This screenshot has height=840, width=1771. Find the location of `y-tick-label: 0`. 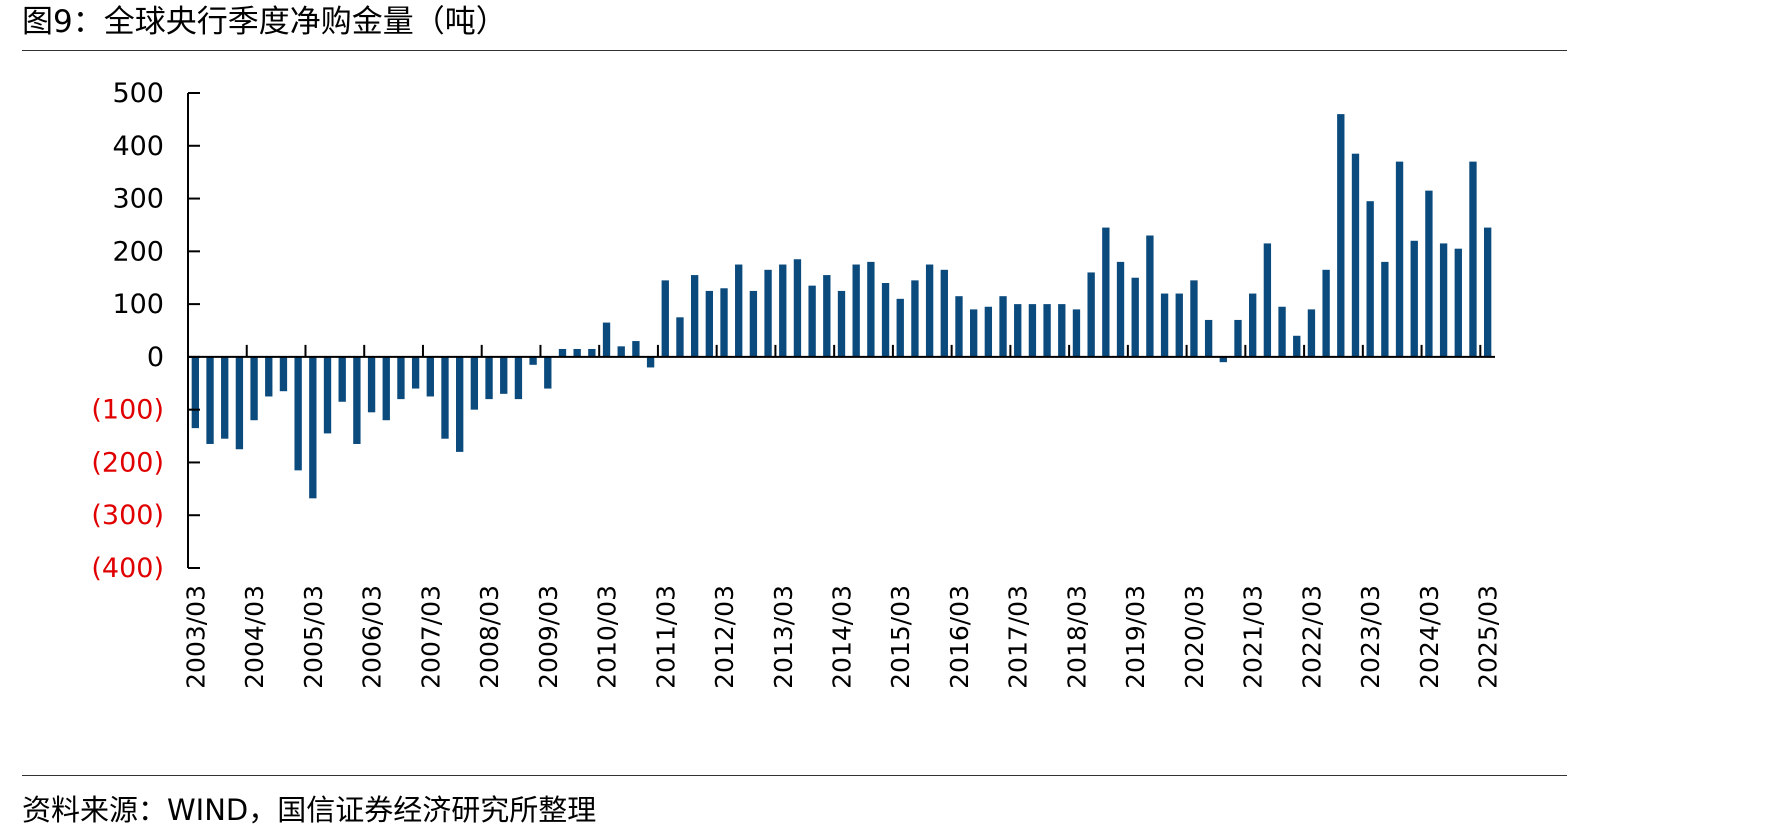

y-tick-label: 0 is located at coordinates (155, 357).